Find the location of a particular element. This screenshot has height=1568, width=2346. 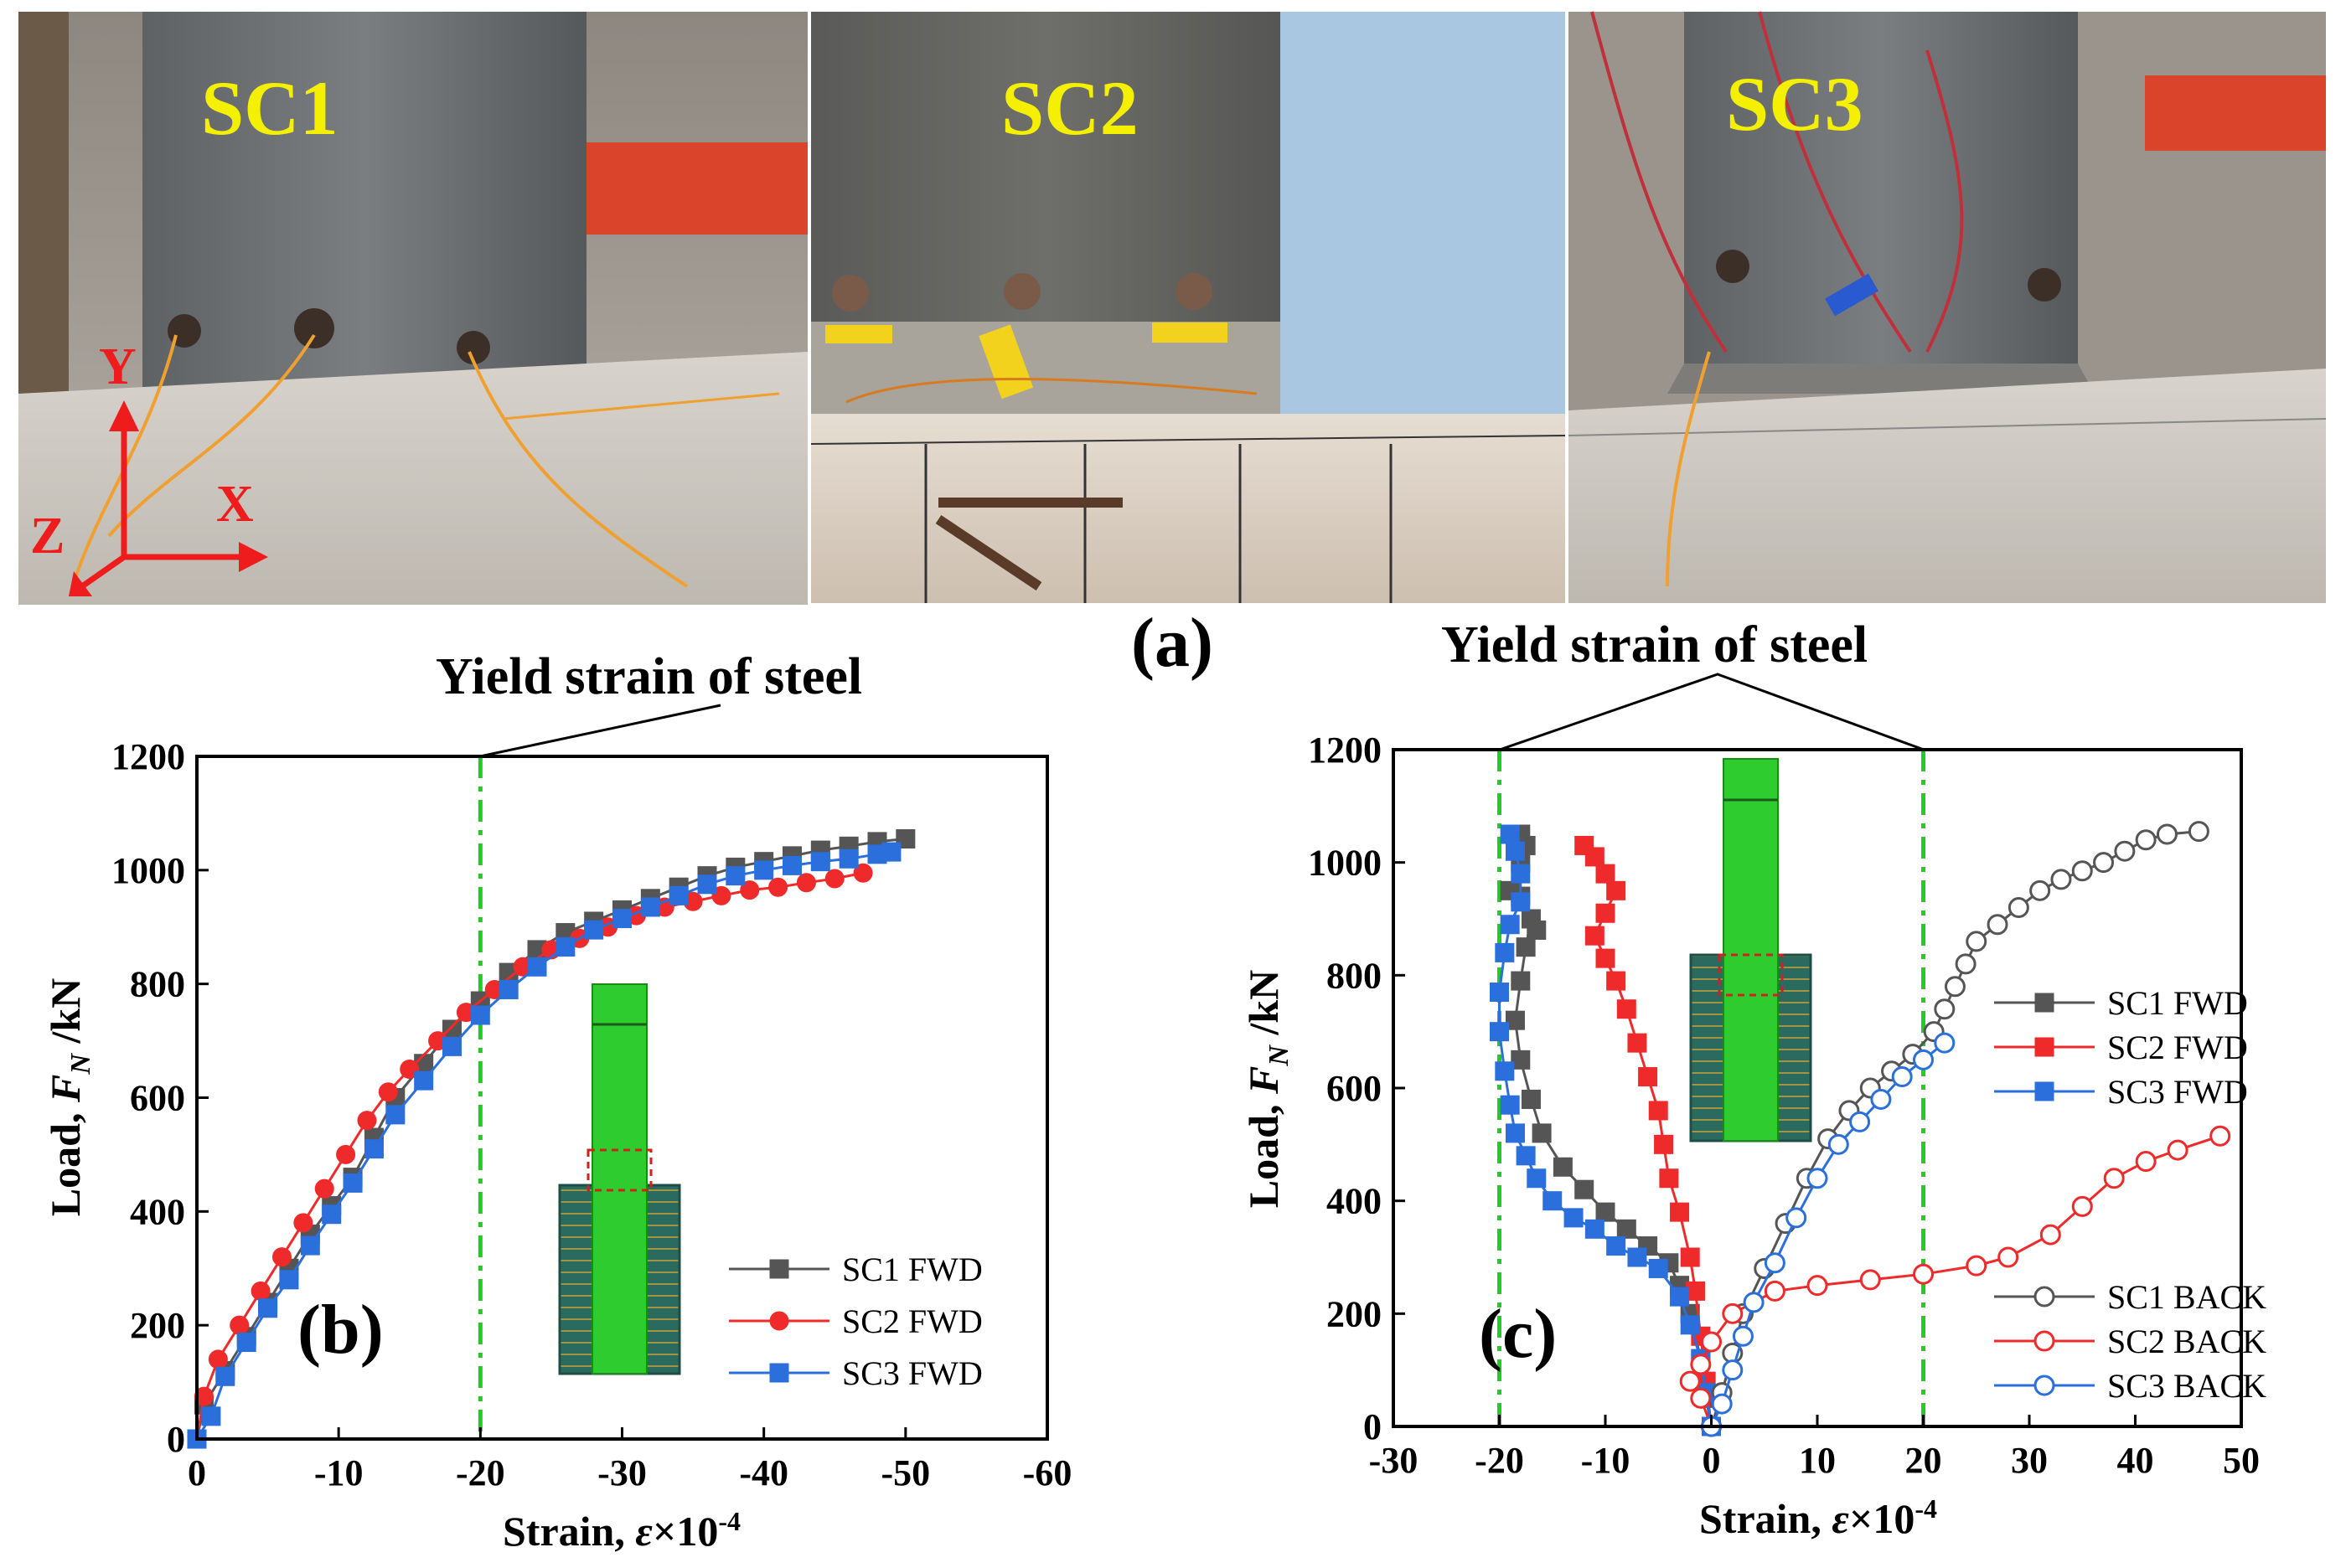

chart-c-ytick-label: 600 is located at coordinates (1354, 1089).